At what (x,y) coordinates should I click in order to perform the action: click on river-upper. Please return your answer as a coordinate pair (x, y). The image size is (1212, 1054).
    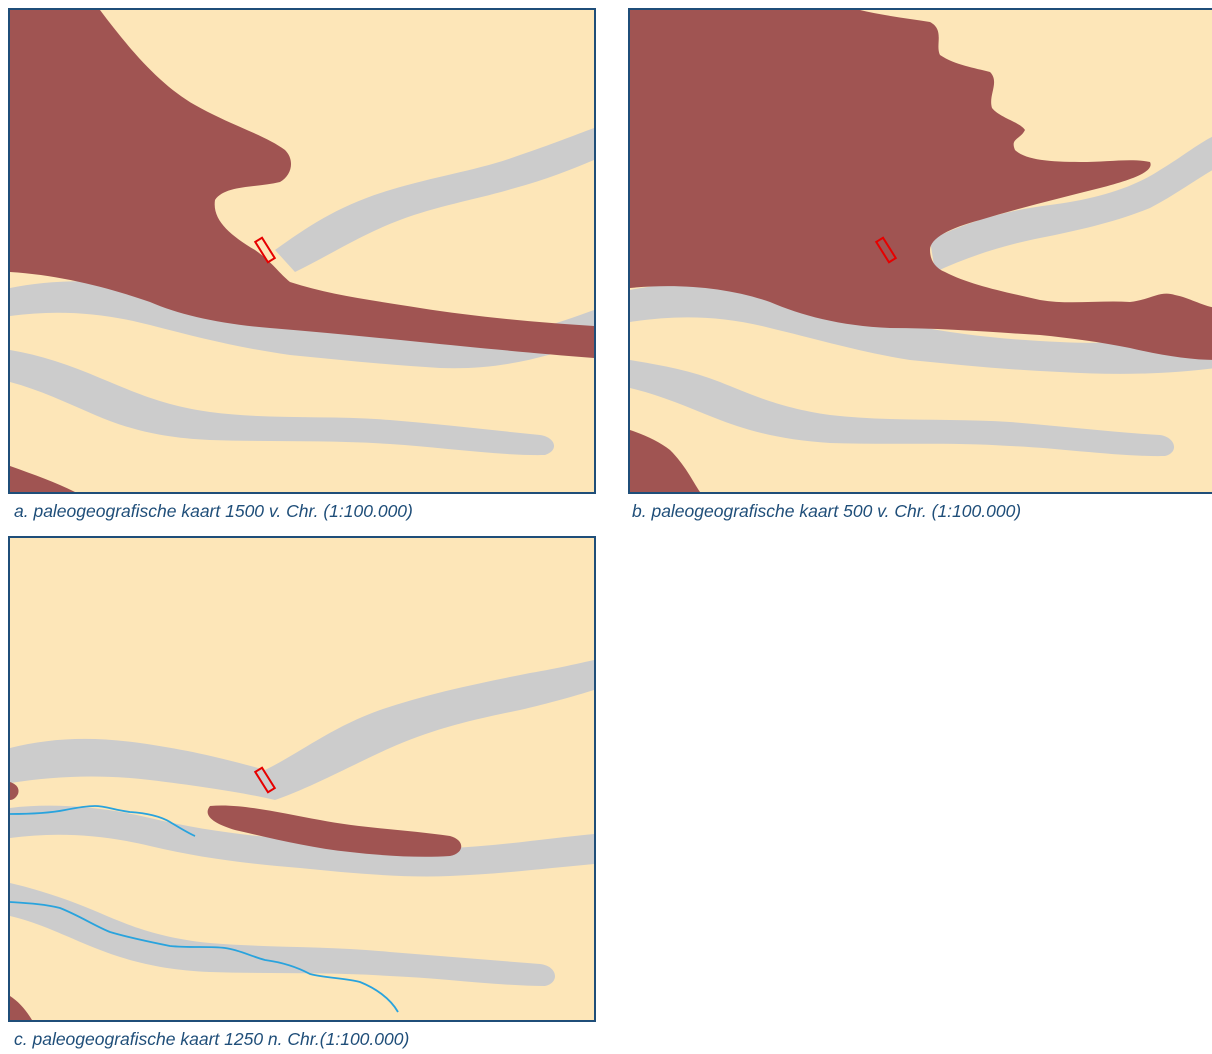
    Looking at the image, I should click on (103, 821).